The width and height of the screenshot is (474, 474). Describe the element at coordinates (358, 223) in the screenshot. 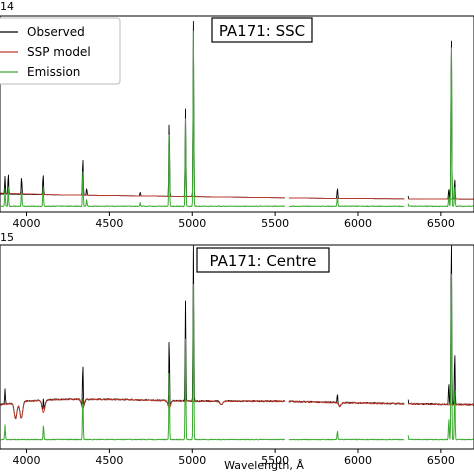

I see `panel-0-xtick-label: 6000` at that location.